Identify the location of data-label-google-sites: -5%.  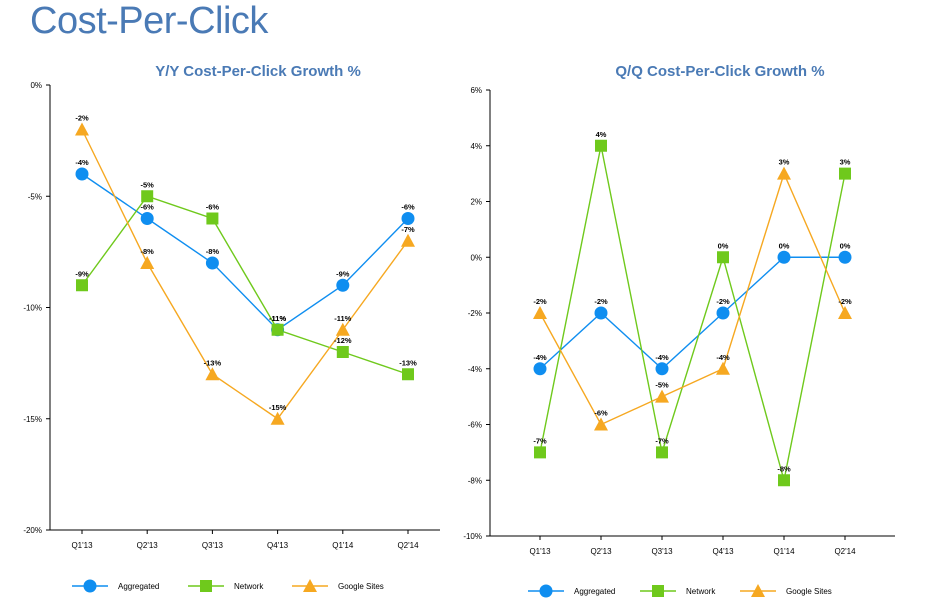
(662, 385).